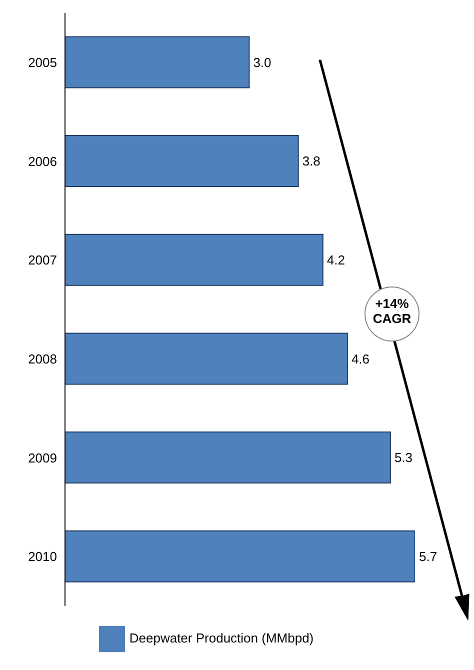 The width and height of the screenshot is (474, 670). What do you see at coordinates (428, 556) in the screenshot?
I see `data-label: 5.7` at bounding box center [428, 556].